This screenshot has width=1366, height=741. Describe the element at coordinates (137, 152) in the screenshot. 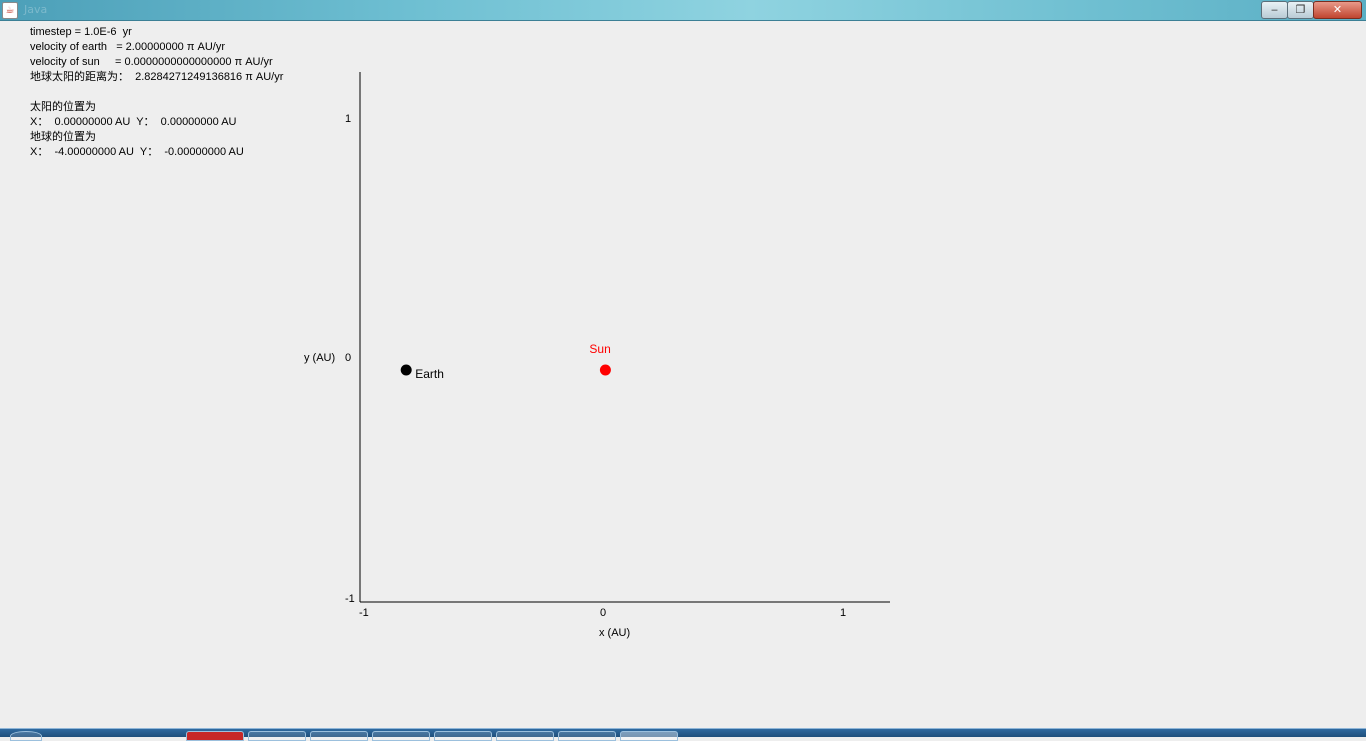

I see `earth-position-text: X： -4.00000000 AU Y： -0.00000000 AU` at that location.